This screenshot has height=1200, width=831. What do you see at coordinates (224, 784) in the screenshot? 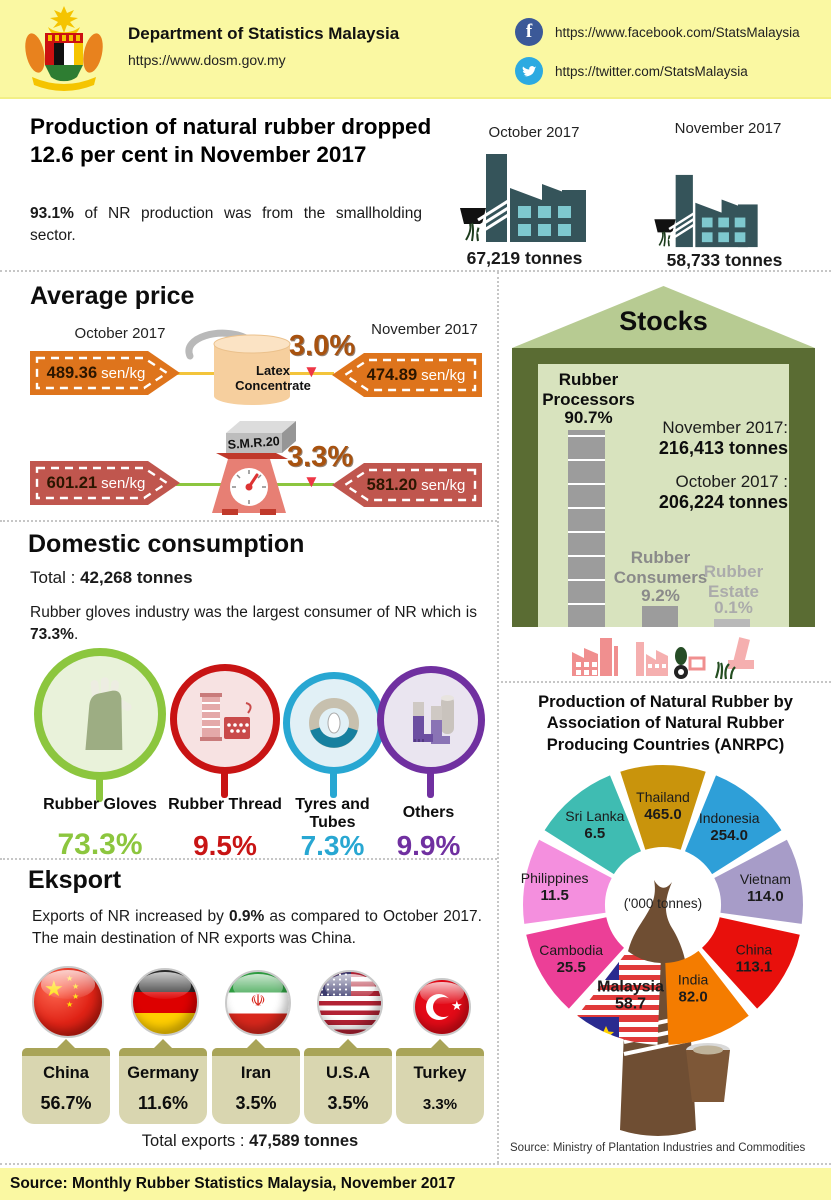
I see `thread-stem` at bounding box center [224, 784].